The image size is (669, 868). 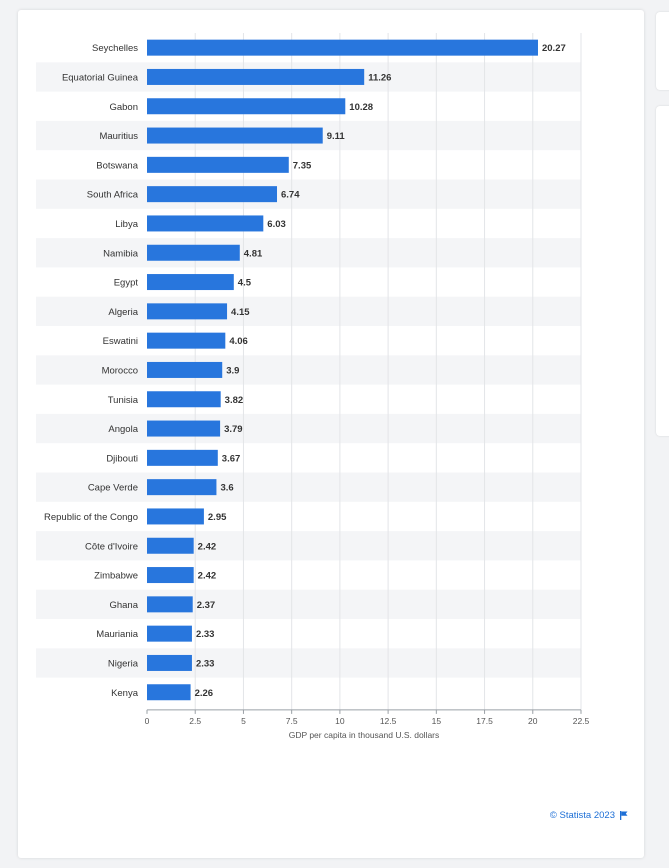 What do you see at coordinates (206, 605) in the screenshot?
I see `value-label: 2.37` at bounding box center [206, 605].